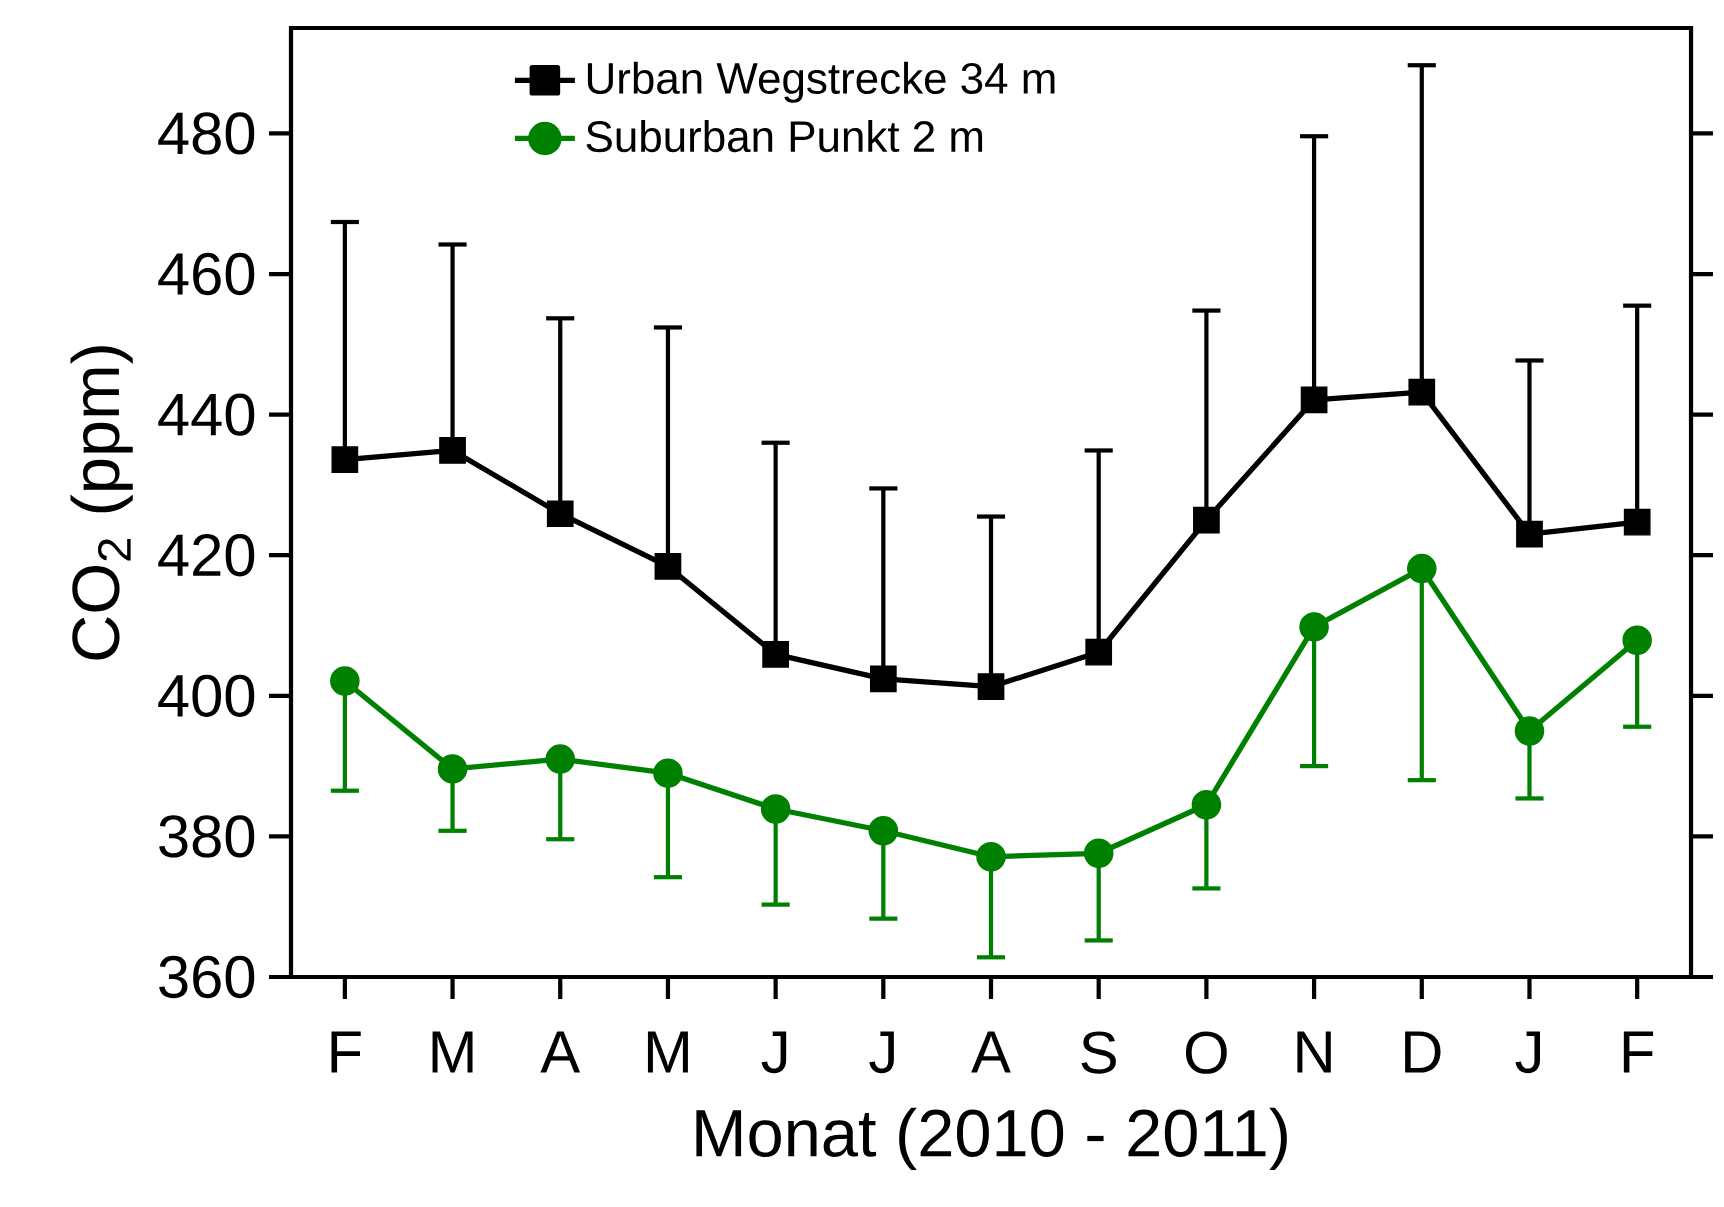 This screenshot has width=1724, height=1207. What do you see at coordinates (1098, 1052) in the screenshot?
I see `x-tick-label: S` at bounding box center [1098, 1052].